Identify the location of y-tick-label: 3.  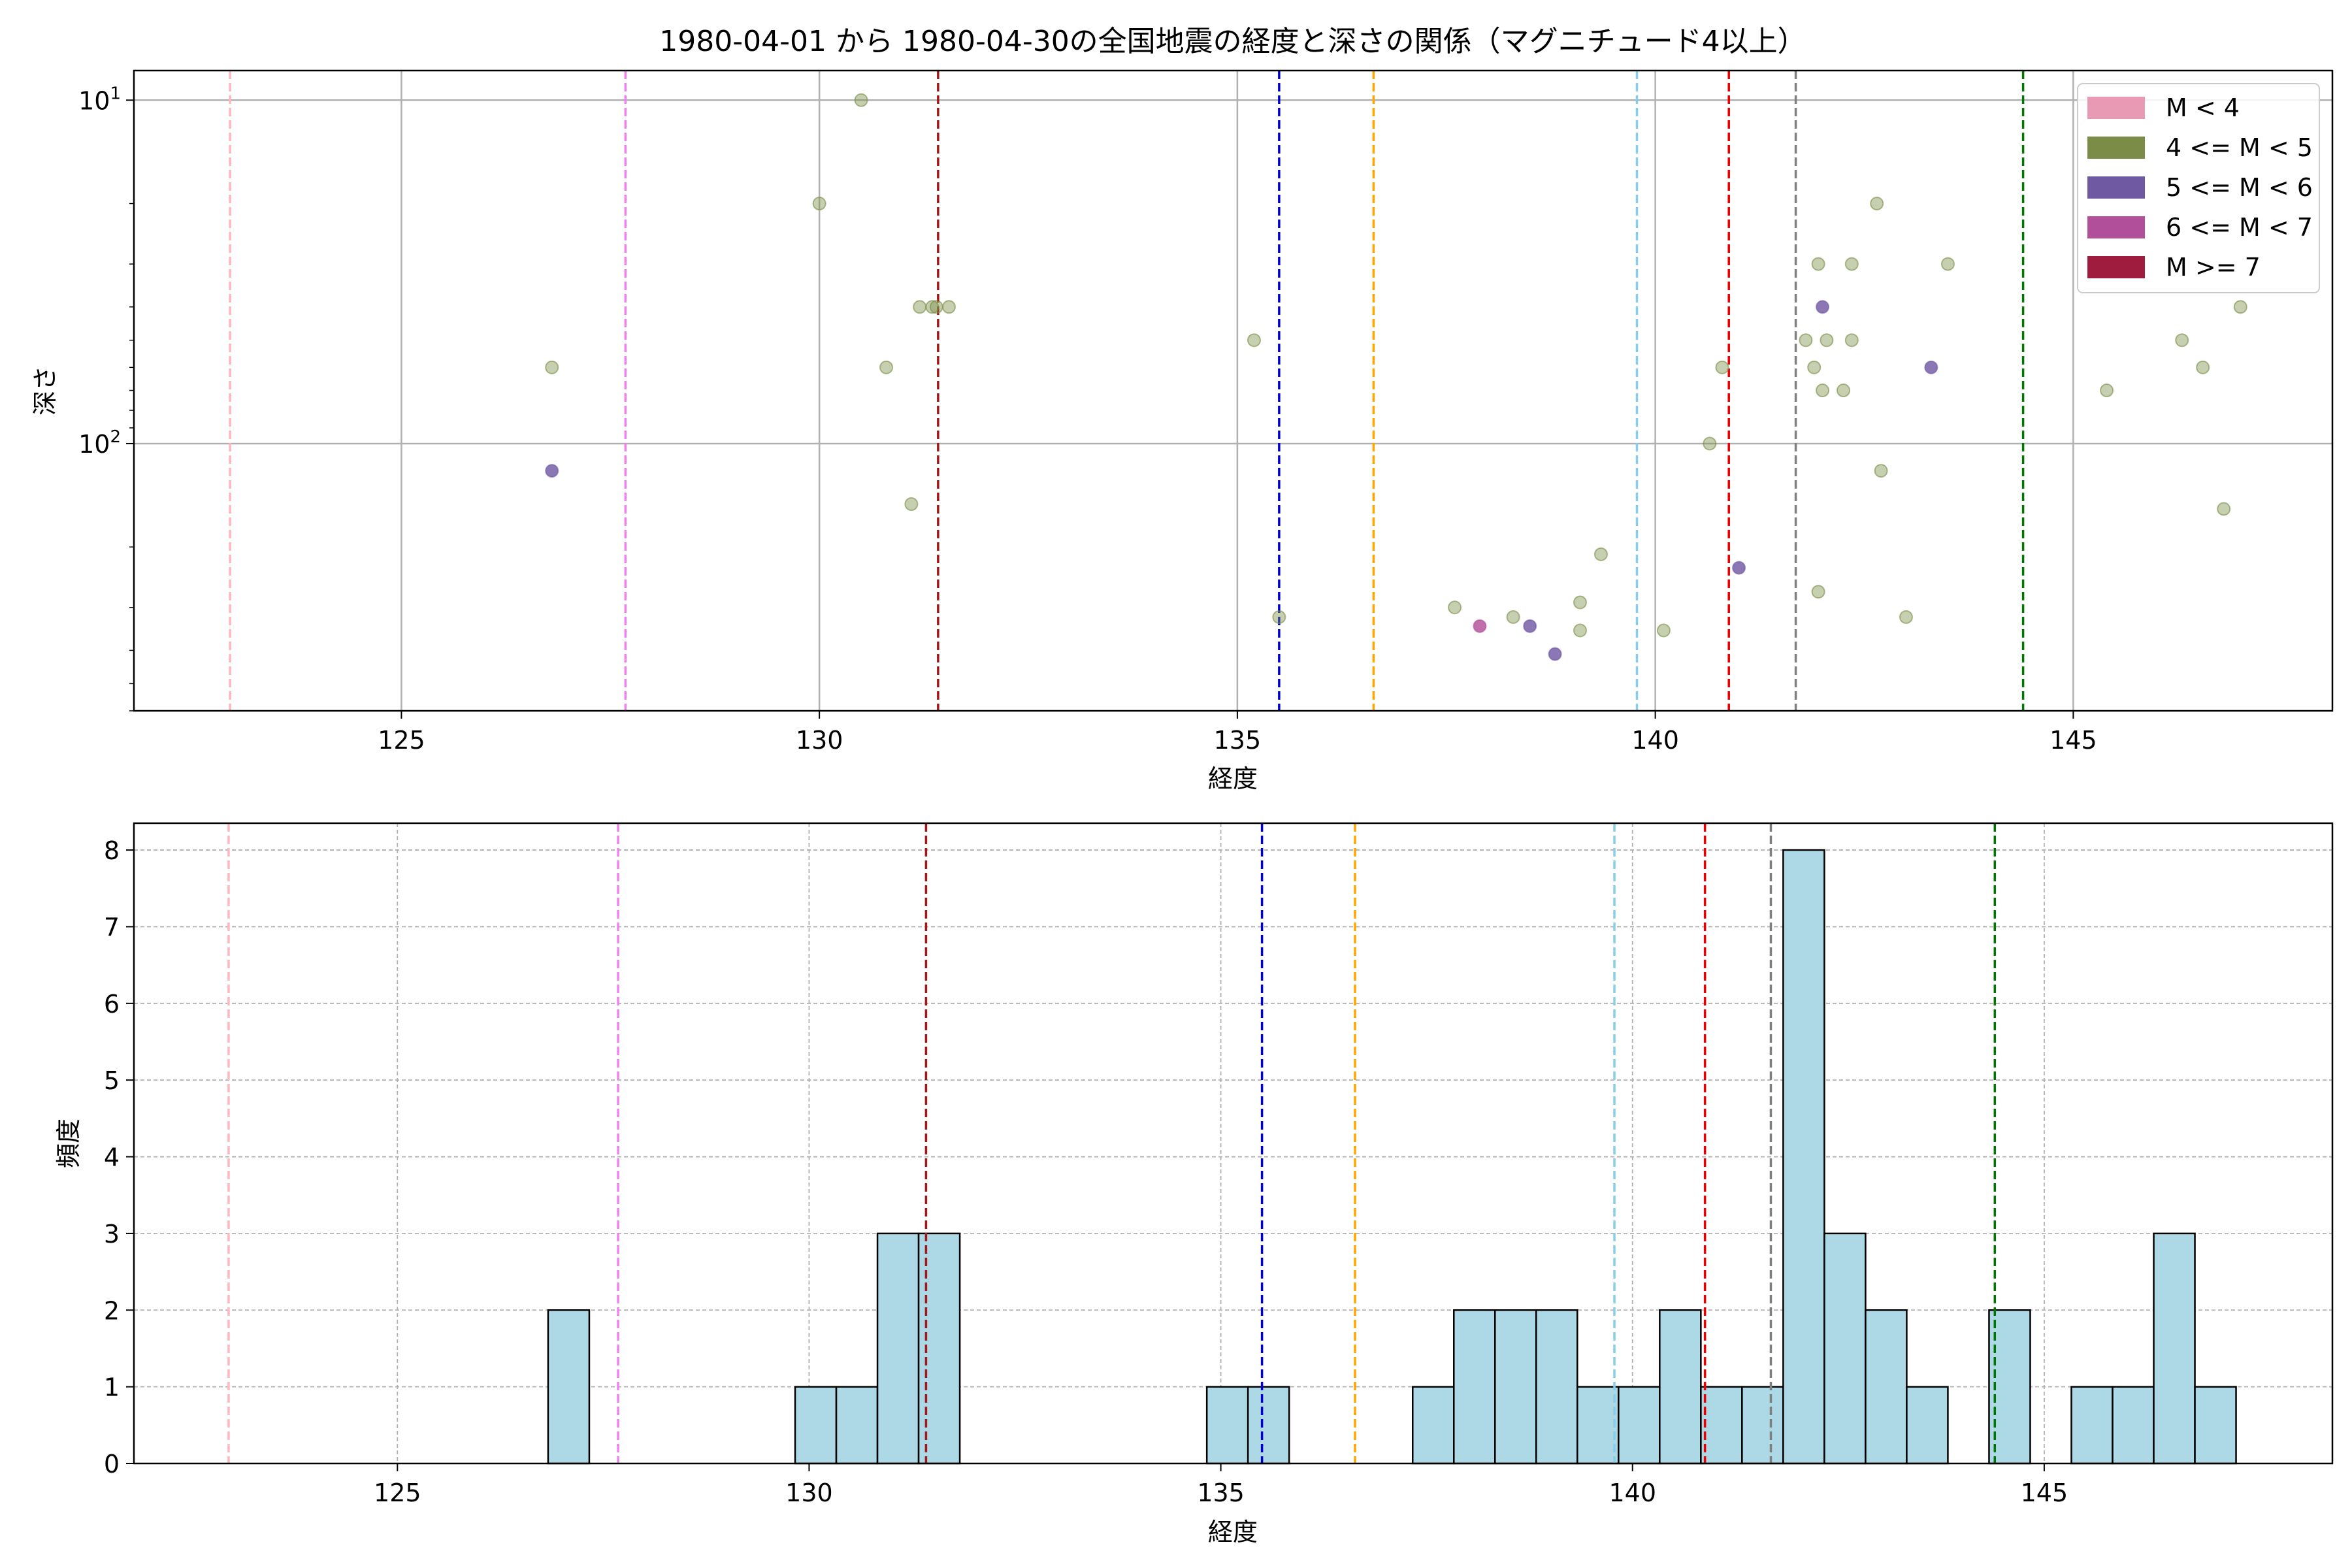
(112, 1234).